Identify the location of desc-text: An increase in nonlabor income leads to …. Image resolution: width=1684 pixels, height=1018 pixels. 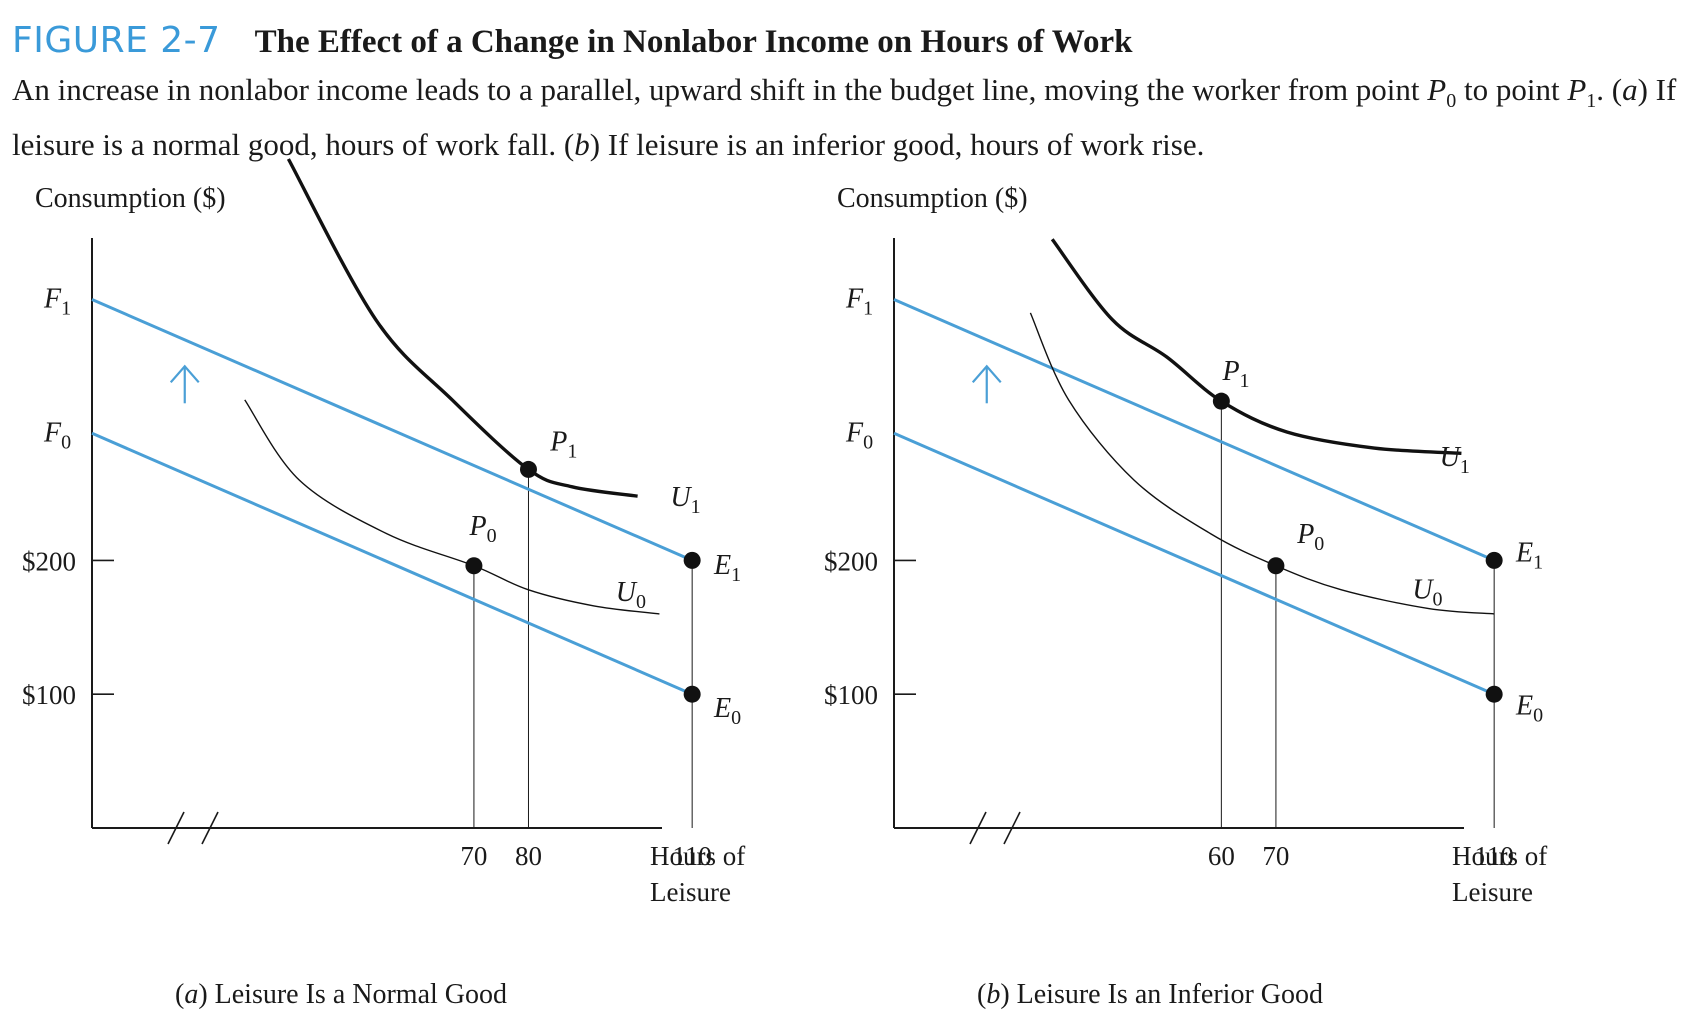
(720, 89).